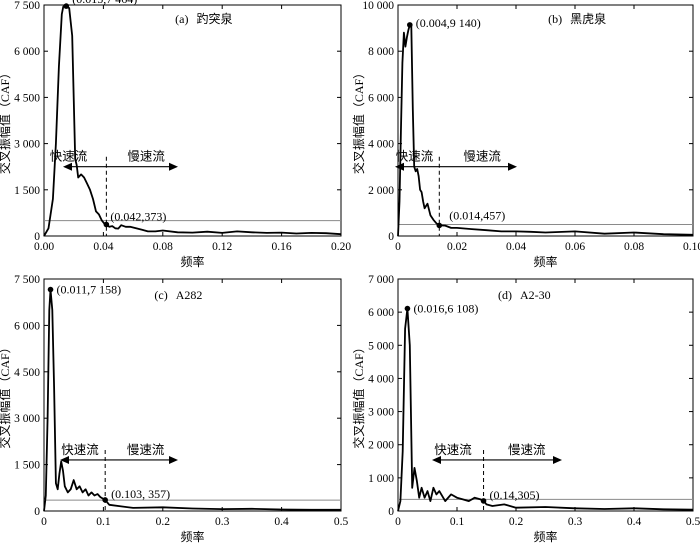  What do you see at coordinates (555, 19) in the screenshot?
I see `panel-label: (b)` at bounding box center [555, 19].